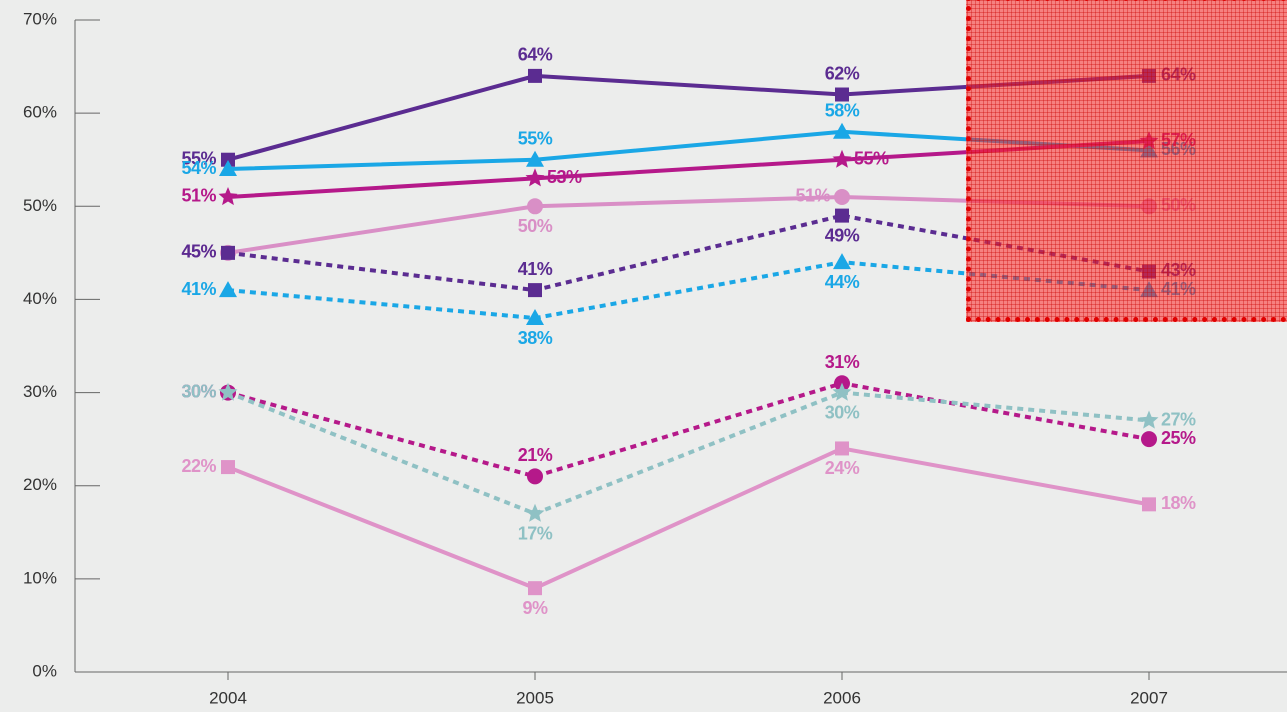 Image resolution: width=1287 pixels, height=712 pixels. I want to click on y-tick-label: 60%, so click(40, 112).